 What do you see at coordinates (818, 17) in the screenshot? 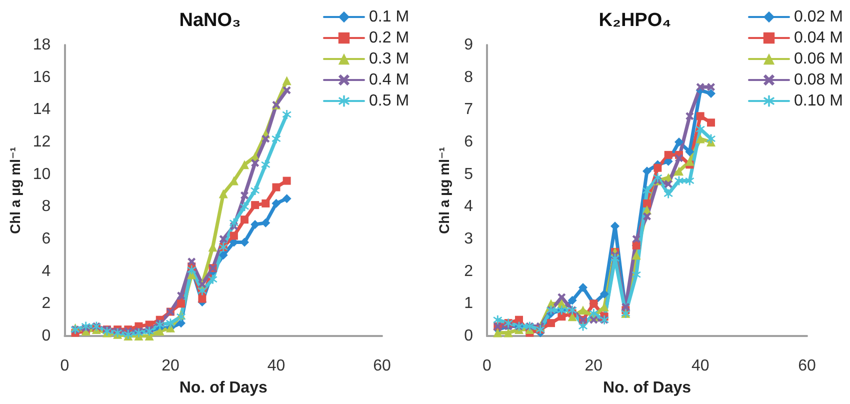
I see `legend-label: 0.02 M` at bounding box center [818, 17].